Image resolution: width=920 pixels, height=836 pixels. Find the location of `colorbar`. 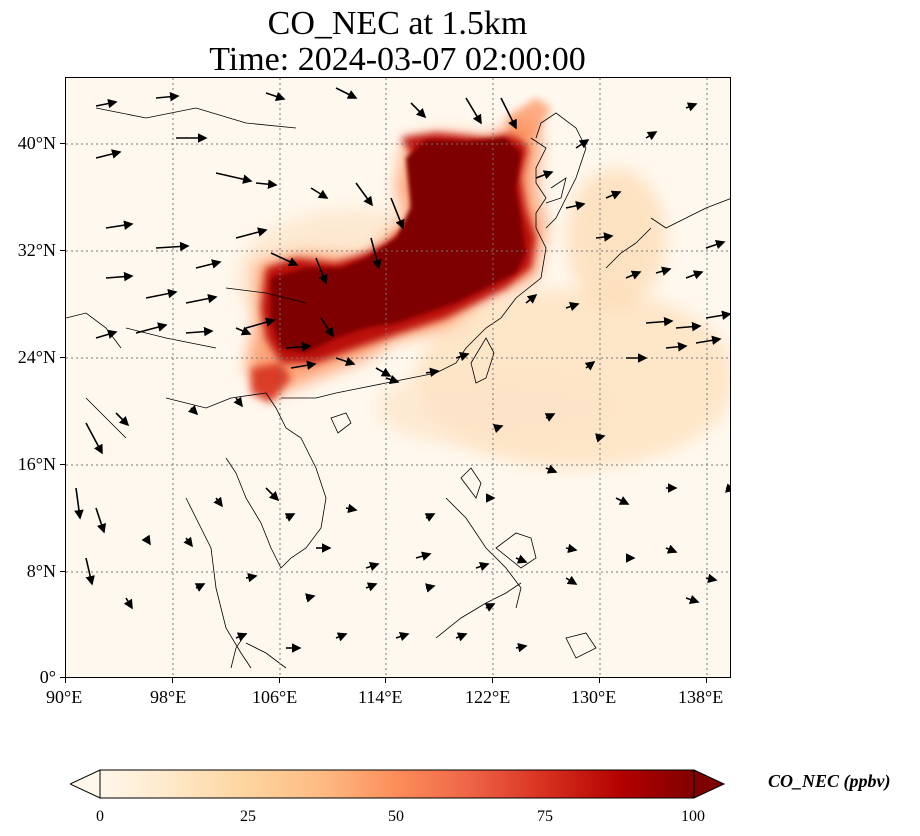

colorbar is located at coordinates (397, 785).